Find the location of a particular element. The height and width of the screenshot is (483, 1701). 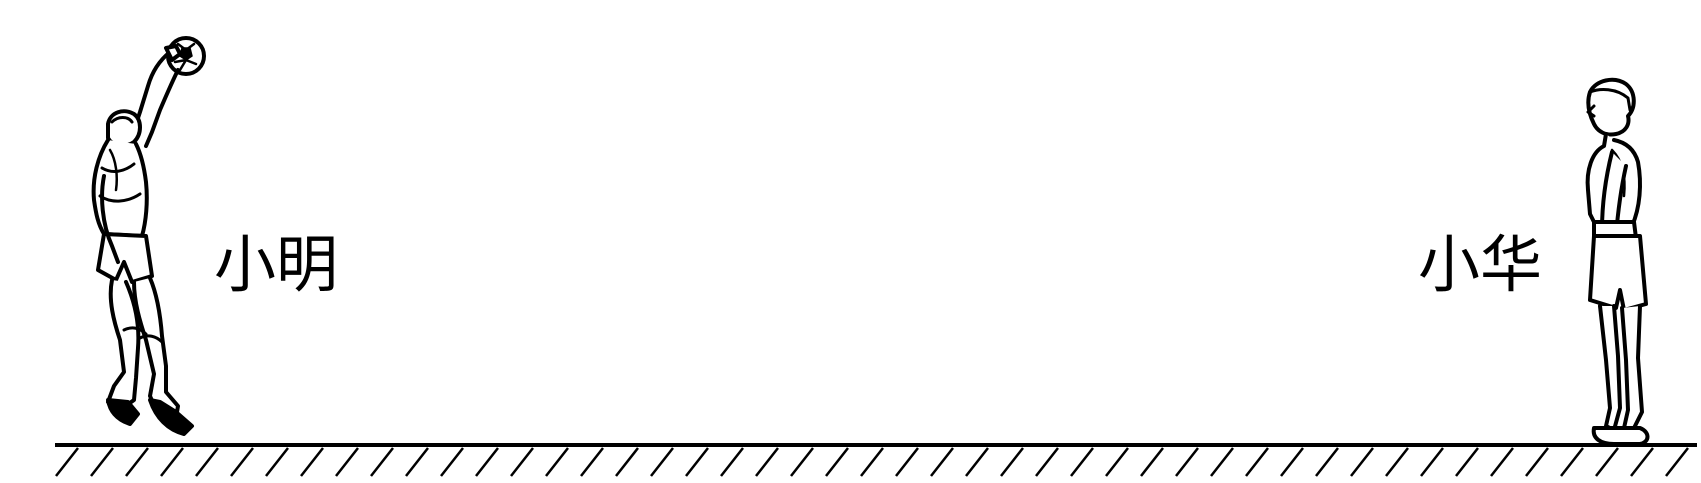

ground-hatching is located at coordinates (872, 462).